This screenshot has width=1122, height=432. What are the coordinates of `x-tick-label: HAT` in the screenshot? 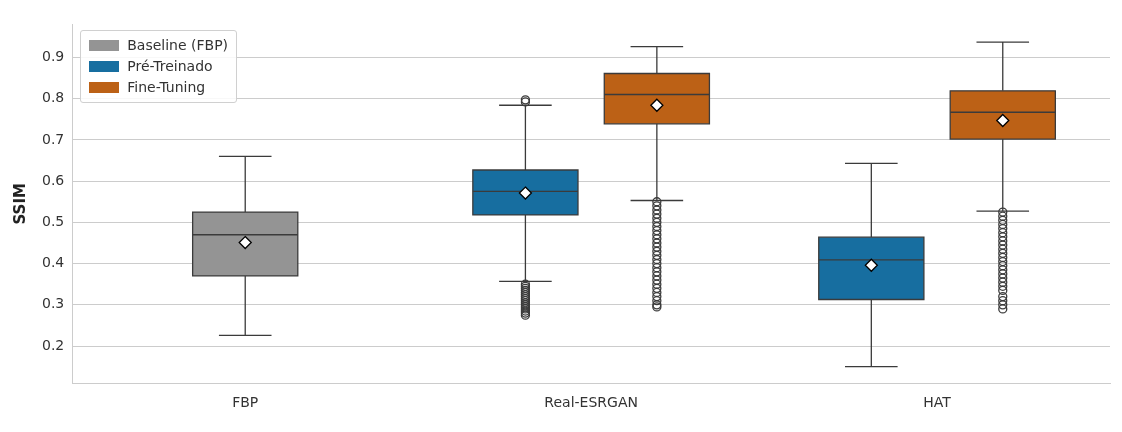 It's located at (937, 402).